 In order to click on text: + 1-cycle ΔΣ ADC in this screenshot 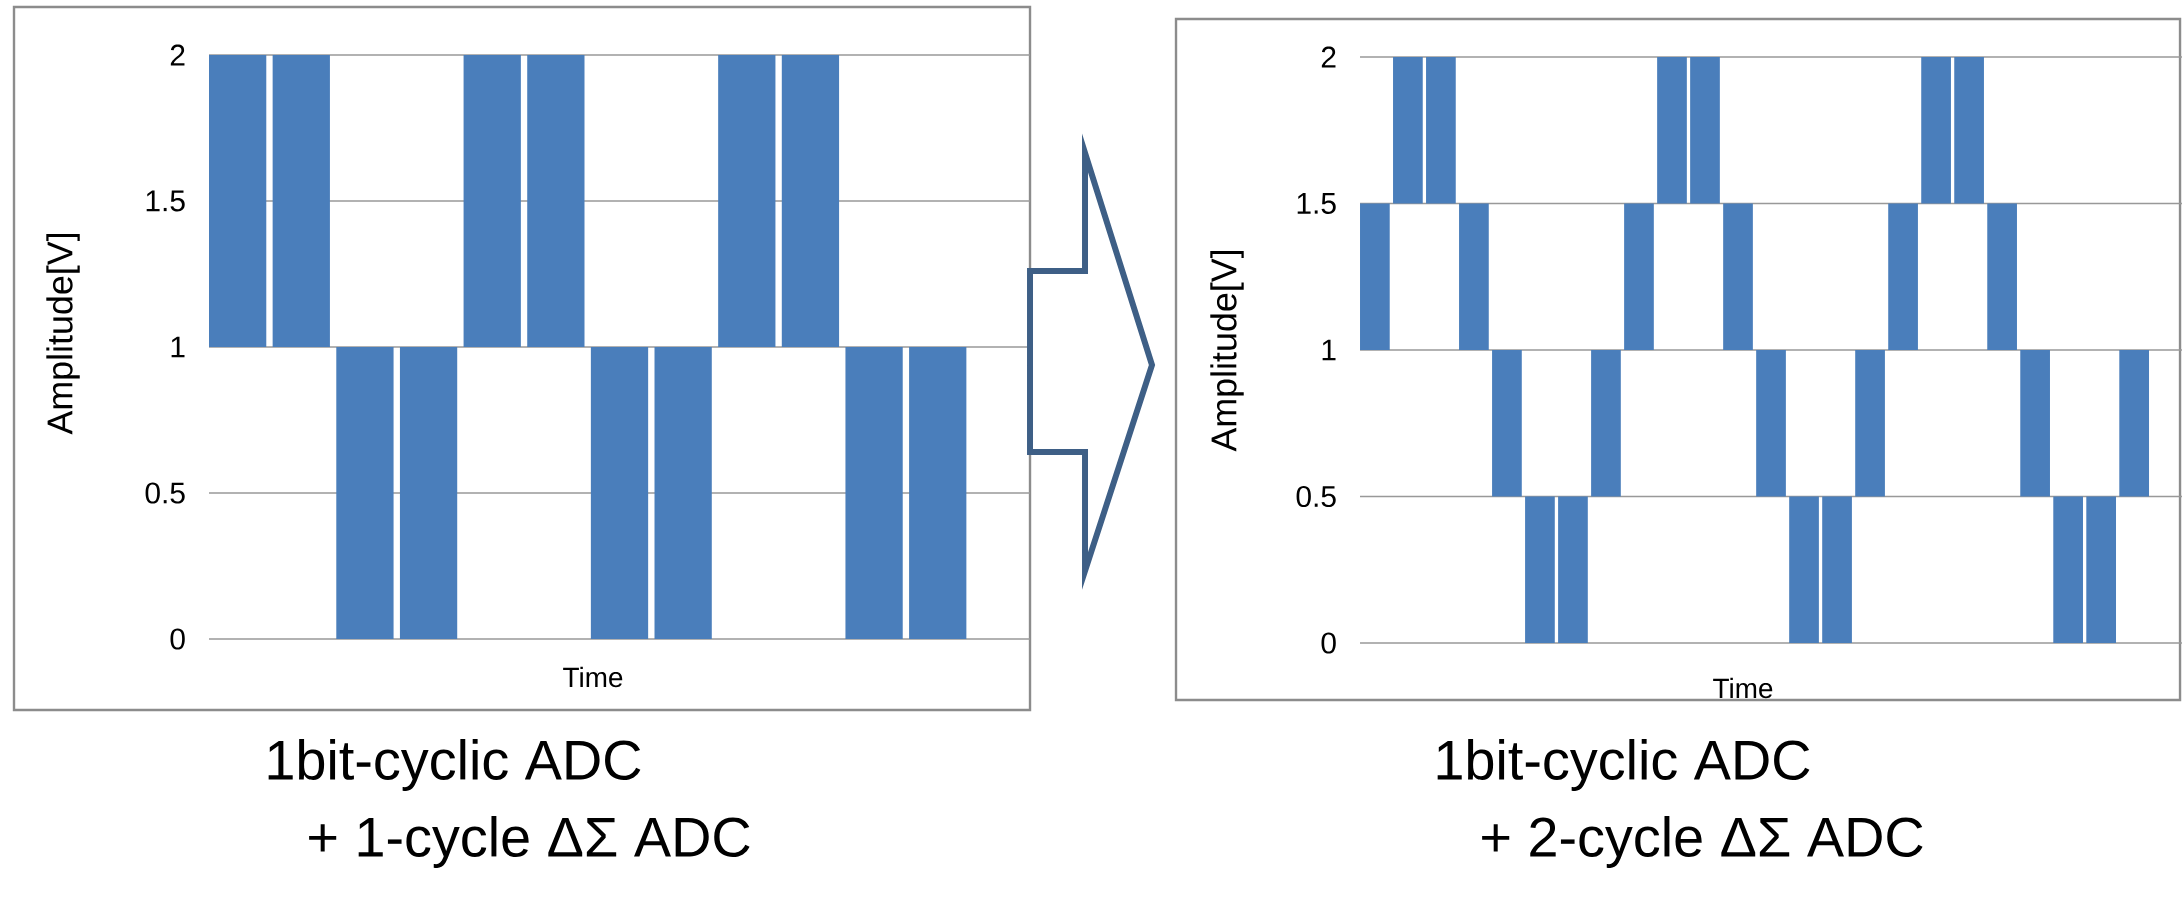, I will do `click(529, 842)`.